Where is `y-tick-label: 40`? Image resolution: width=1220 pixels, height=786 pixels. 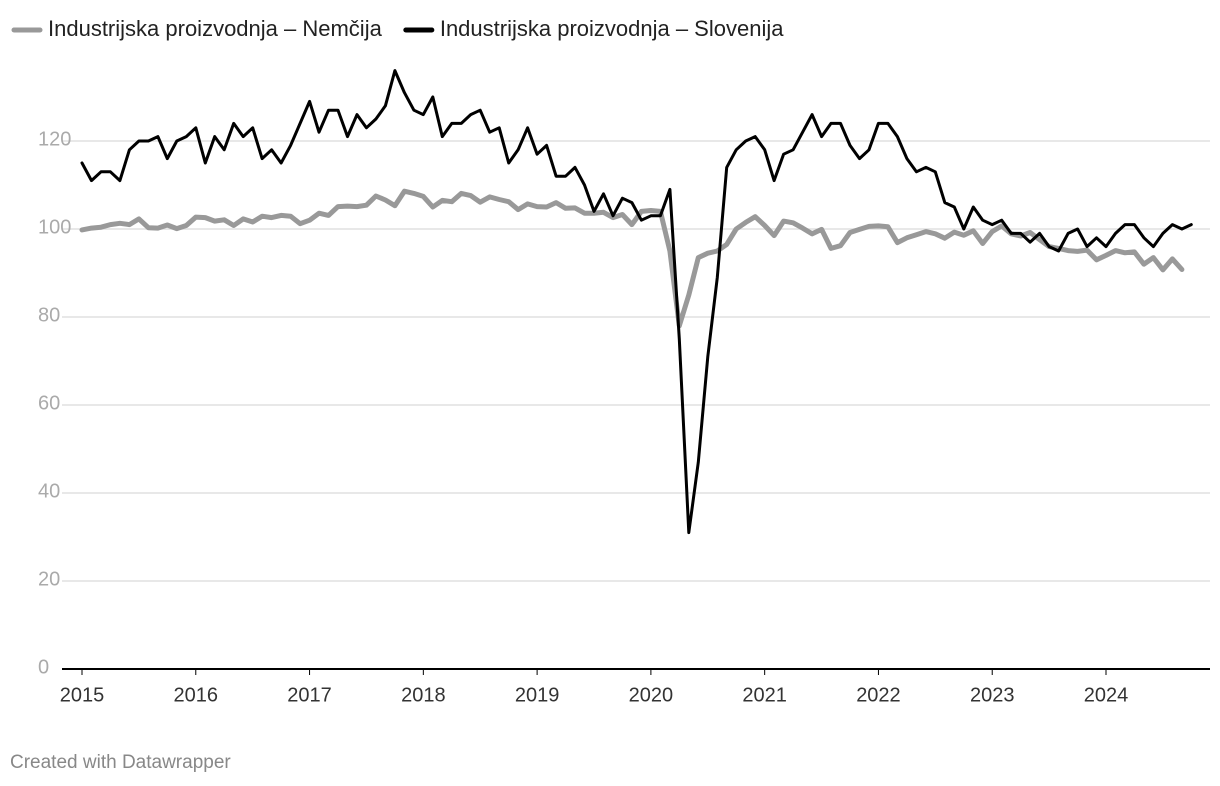 y-tick-label: 40 is located at coordinates (49, 491).